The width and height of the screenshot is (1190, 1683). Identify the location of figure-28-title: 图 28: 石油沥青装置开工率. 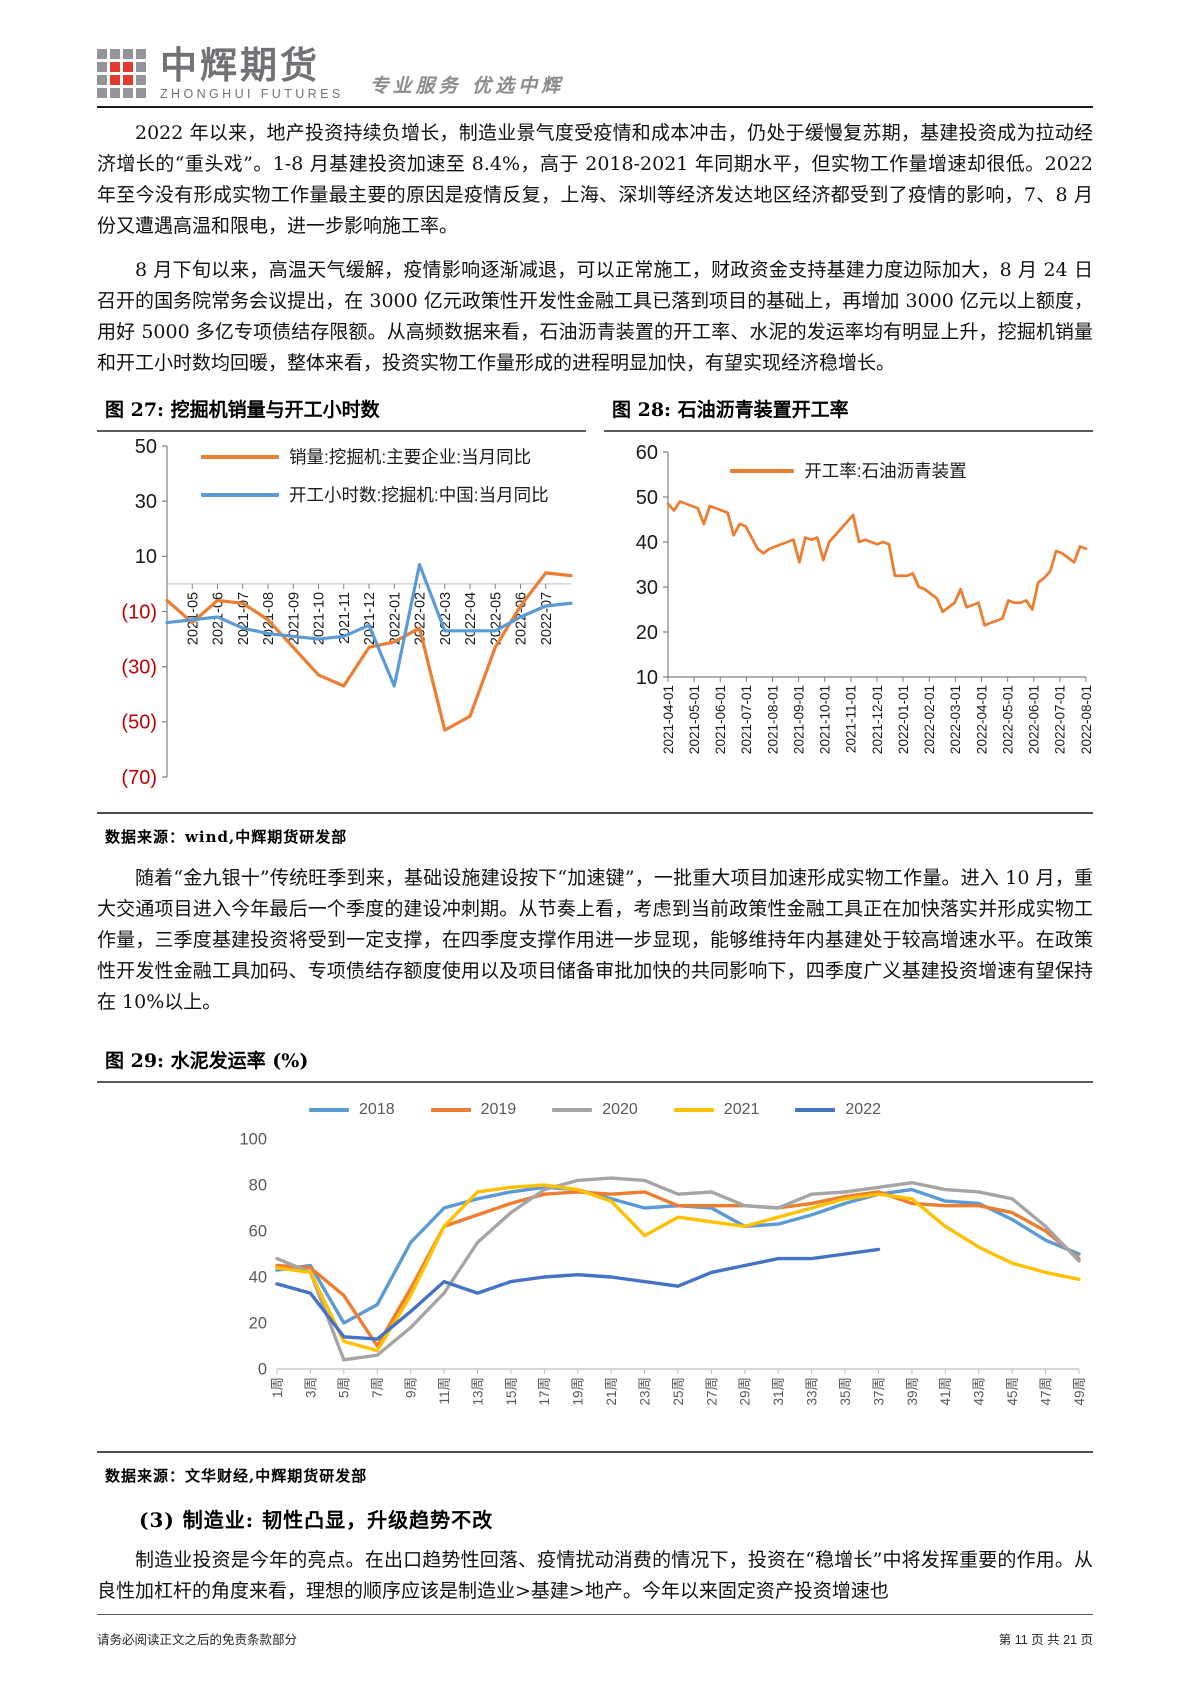
(848, 412).